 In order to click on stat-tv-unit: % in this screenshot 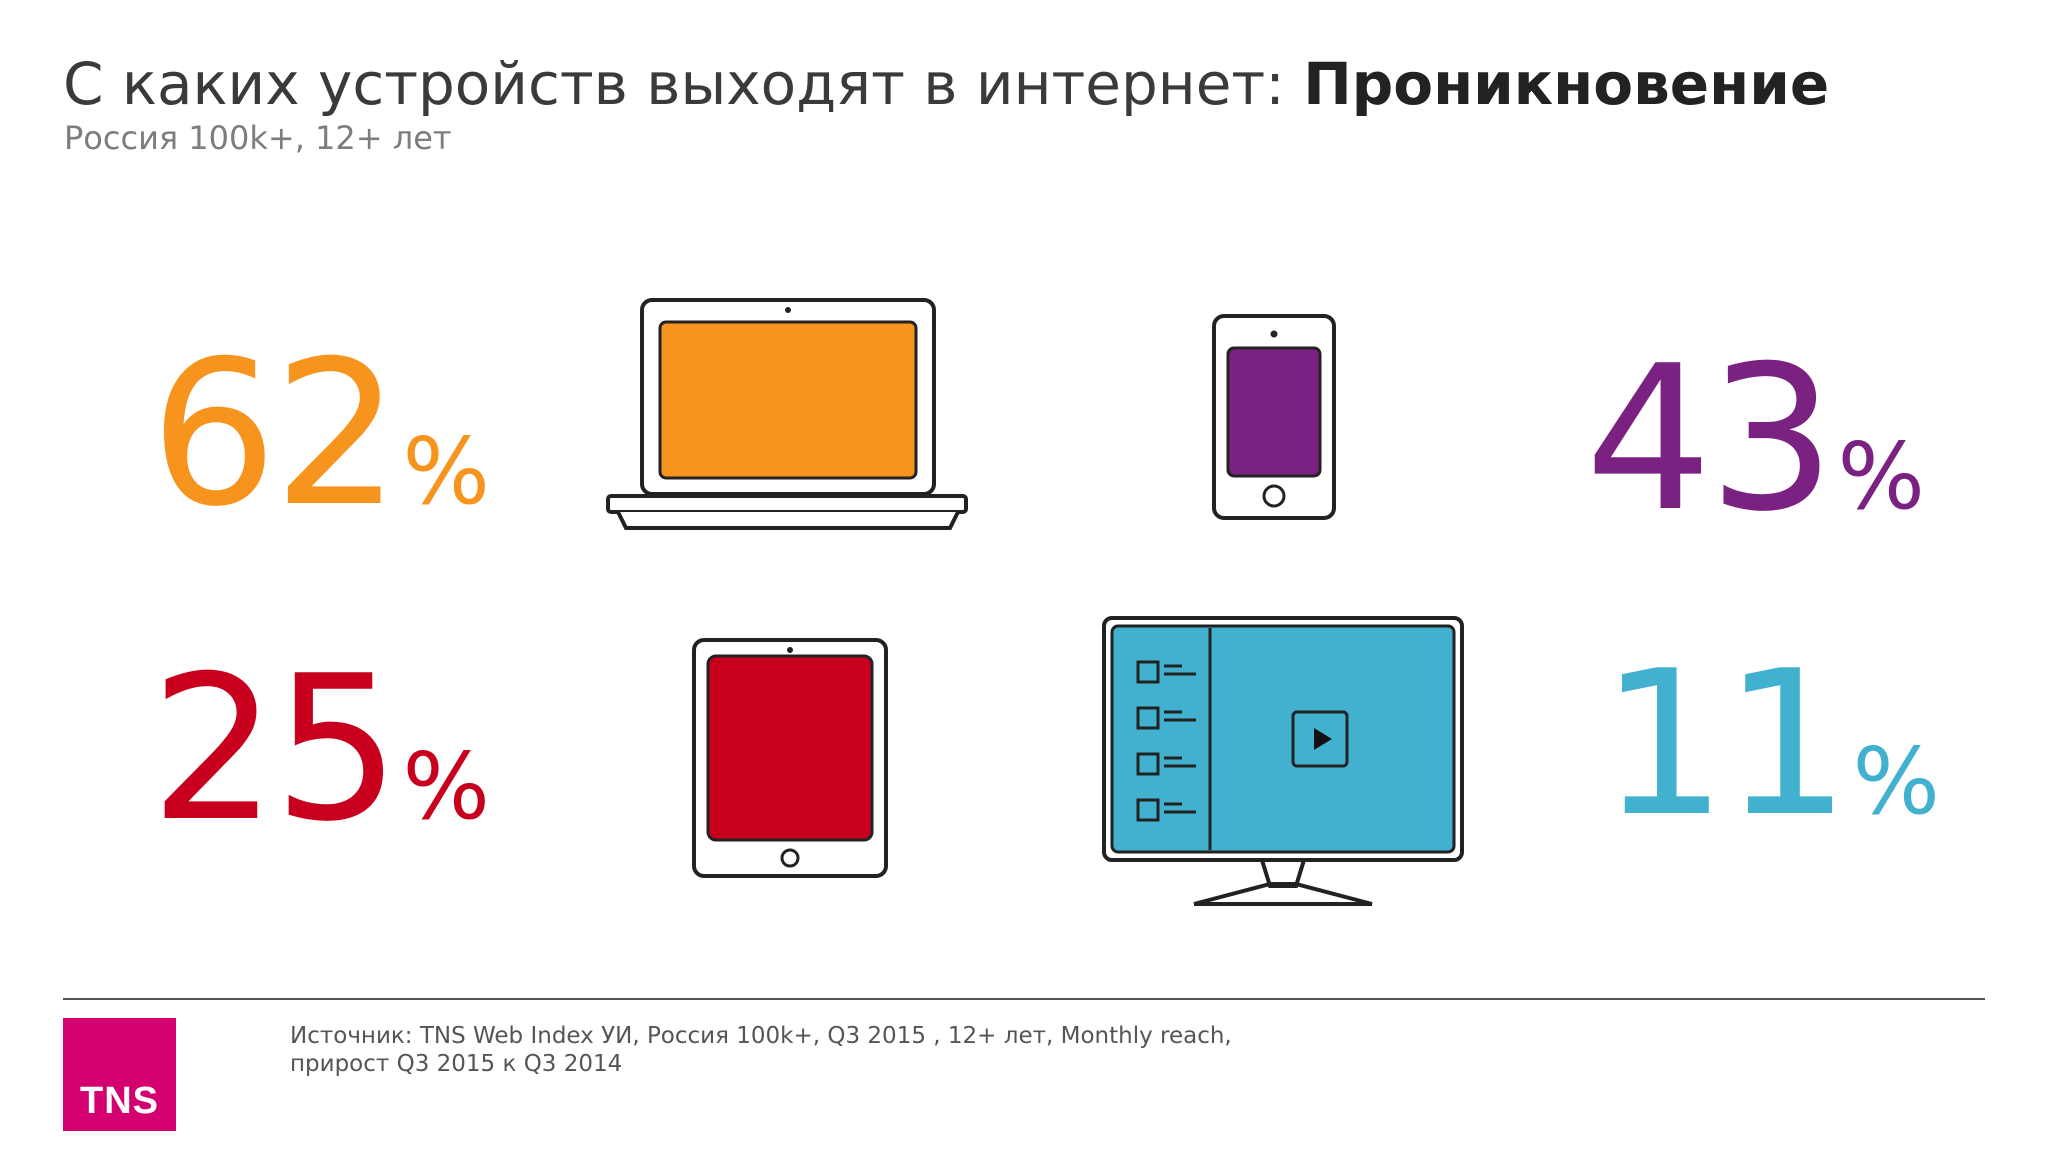, I will do `click(1896, 781)`.